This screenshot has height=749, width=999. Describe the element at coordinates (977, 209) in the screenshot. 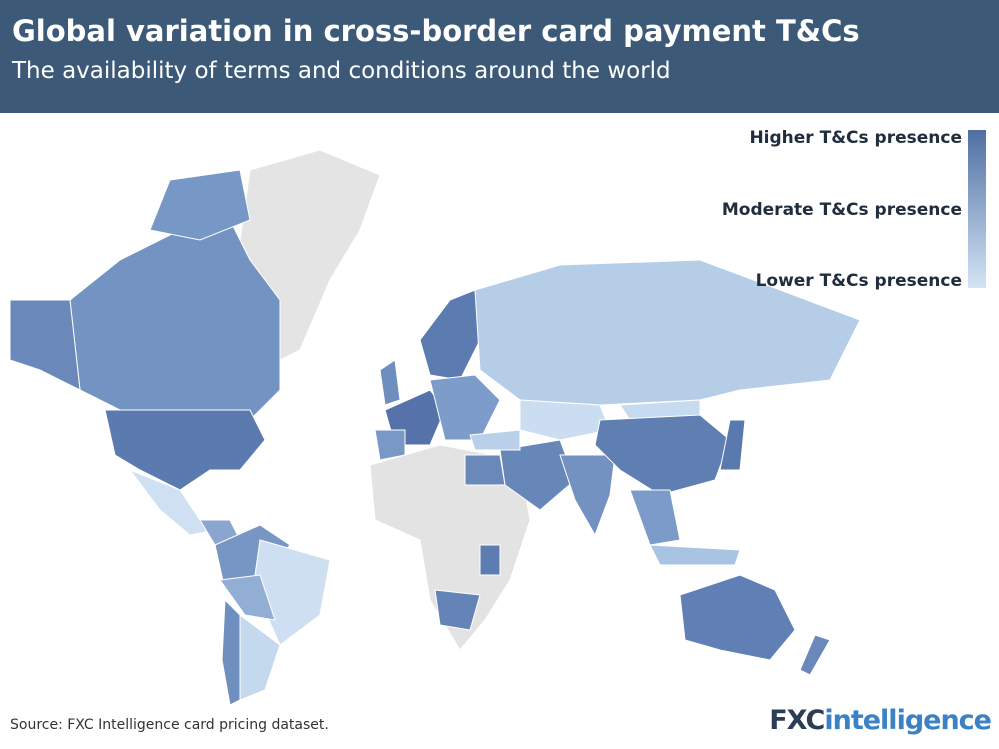

I see `legend-gradient` at that location.